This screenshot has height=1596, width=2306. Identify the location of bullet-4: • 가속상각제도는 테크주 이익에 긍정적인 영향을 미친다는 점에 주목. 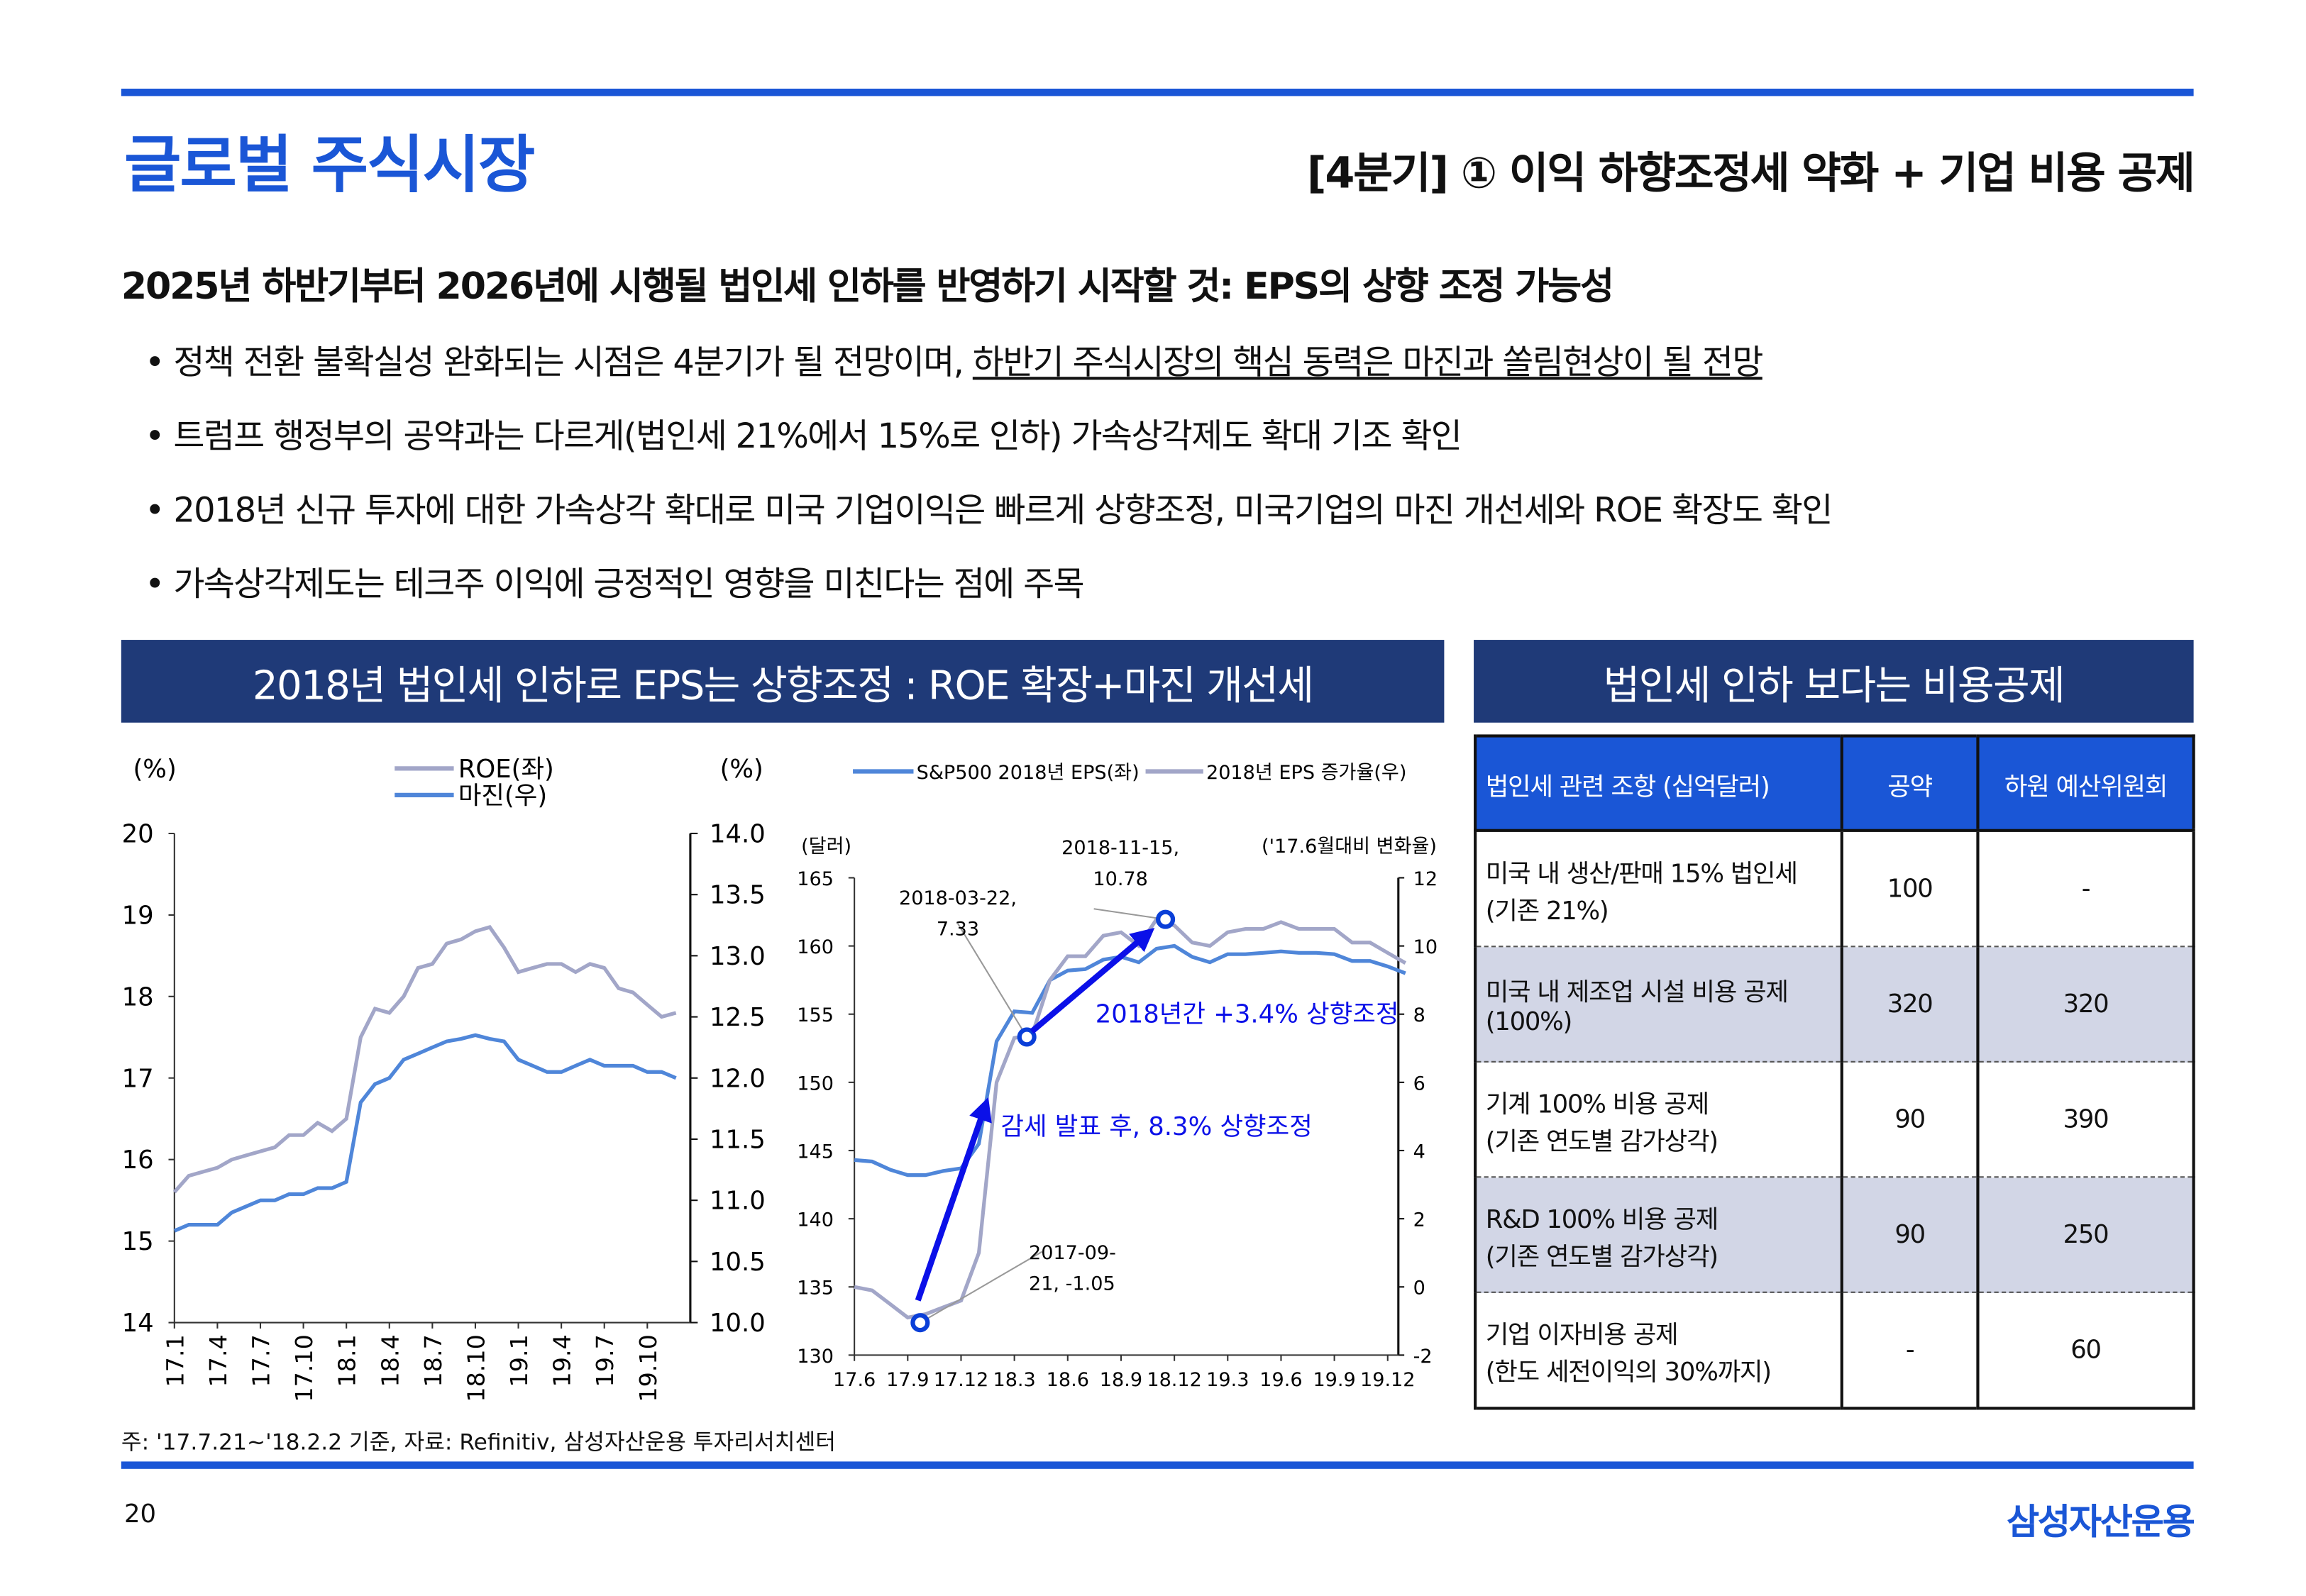
(614, 585).